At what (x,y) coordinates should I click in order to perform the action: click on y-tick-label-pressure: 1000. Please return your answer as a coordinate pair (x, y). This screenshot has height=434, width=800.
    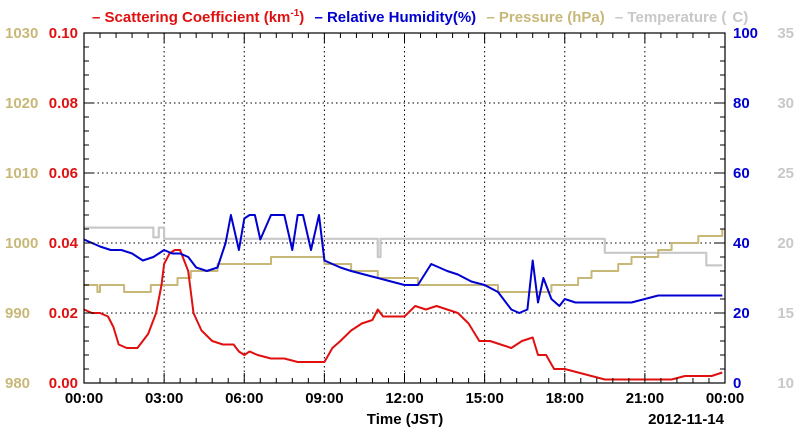
    Looking at the image, I should click on (21, 243).